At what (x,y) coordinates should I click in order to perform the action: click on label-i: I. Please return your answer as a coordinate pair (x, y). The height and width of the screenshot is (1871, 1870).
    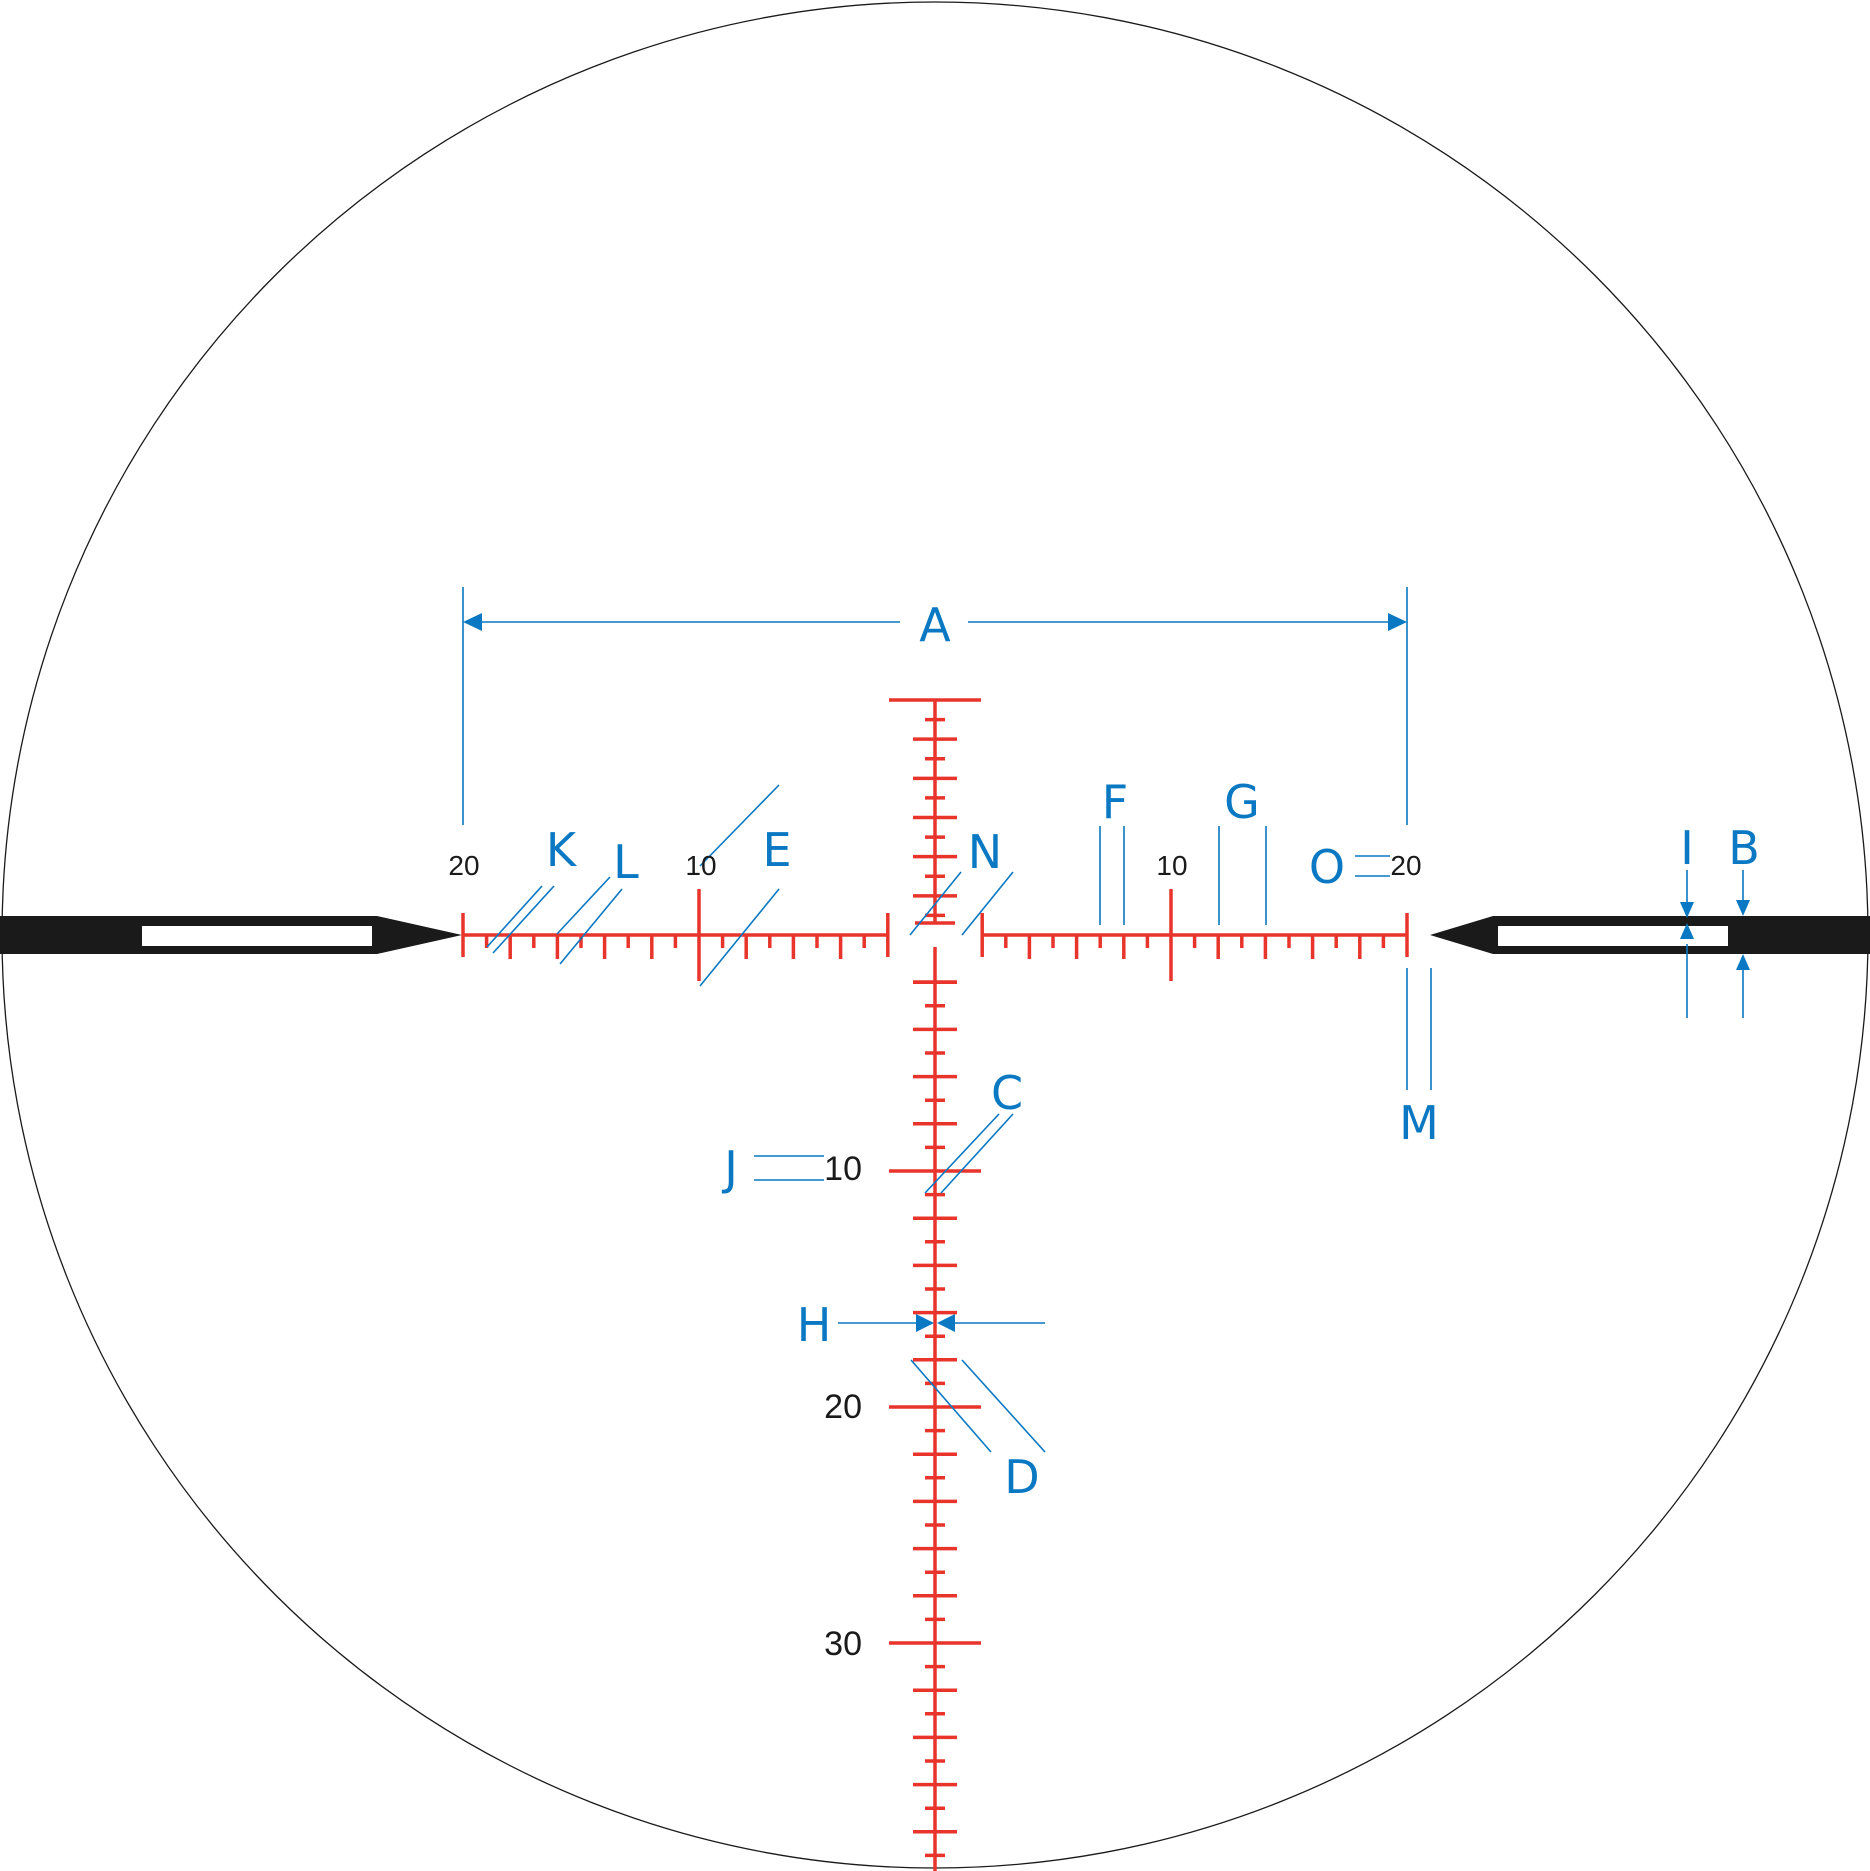
    Looking at the image, I should click on (1687, 848).